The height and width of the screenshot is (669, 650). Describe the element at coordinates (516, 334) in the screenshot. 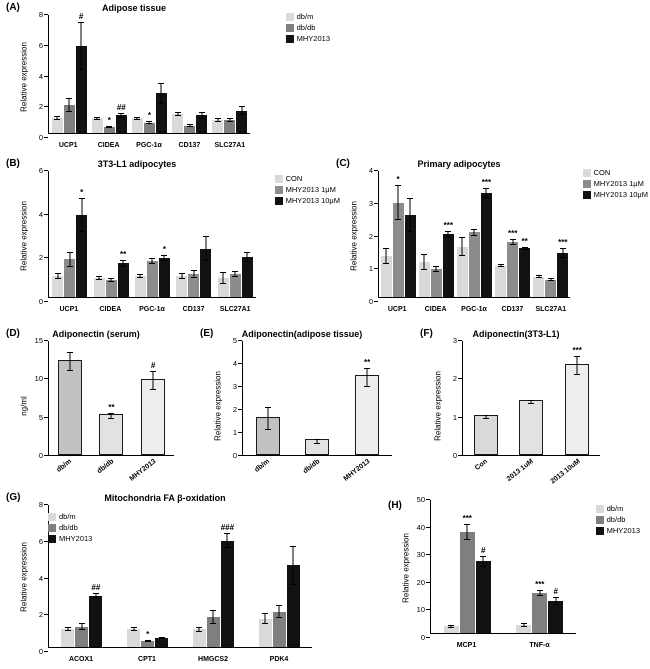

I see `chart-title: Adiponectin(3T3-L1)` at that location.